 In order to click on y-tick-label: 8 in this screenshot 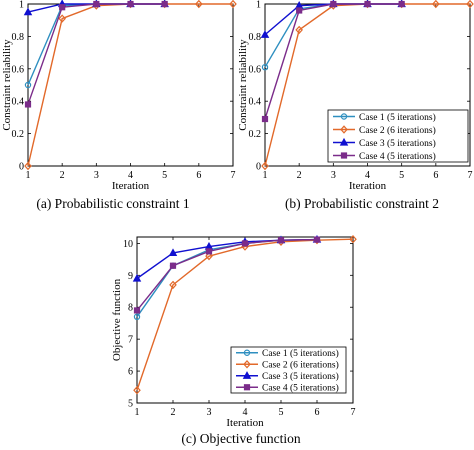, I will do `click(130, 308)`.